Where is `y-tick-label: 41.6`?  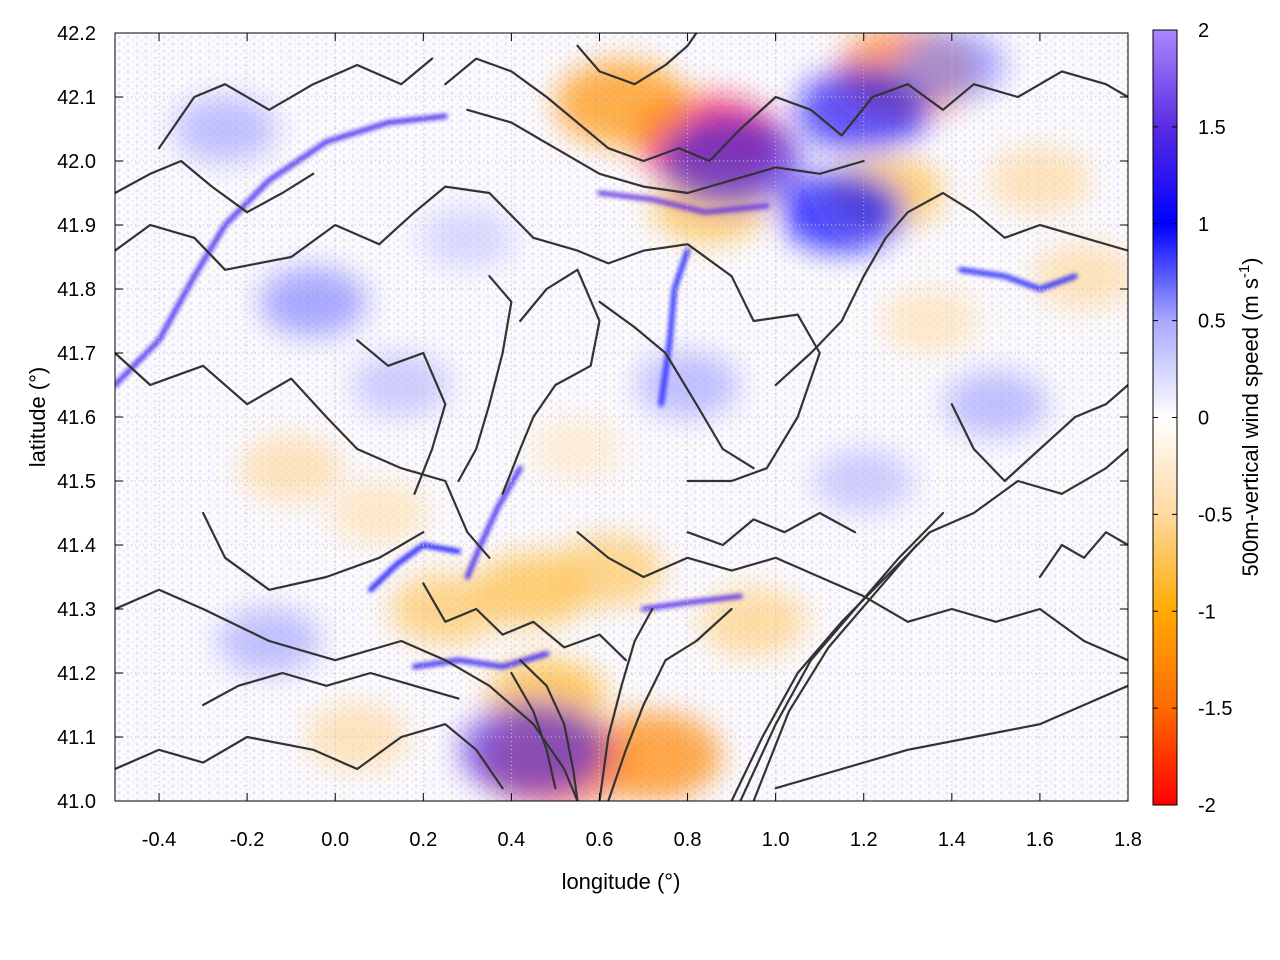
y-tick-label: 41.6 is located at coordinates (76, 418).